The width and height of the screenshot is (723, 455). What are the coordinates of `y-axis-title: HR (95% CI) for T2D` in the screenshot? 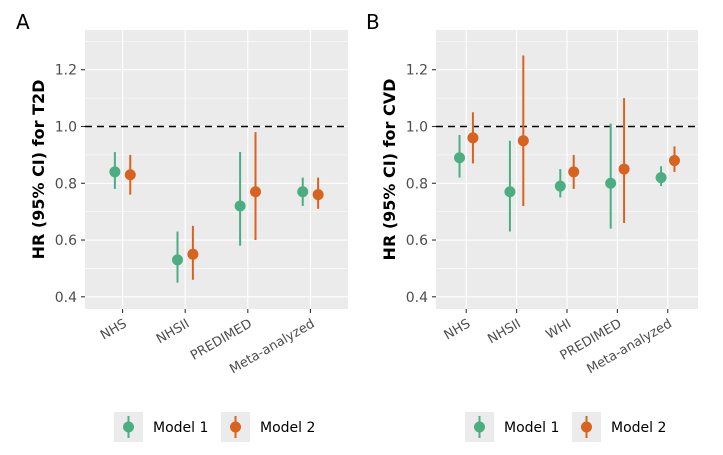 It's located at (38, 170).